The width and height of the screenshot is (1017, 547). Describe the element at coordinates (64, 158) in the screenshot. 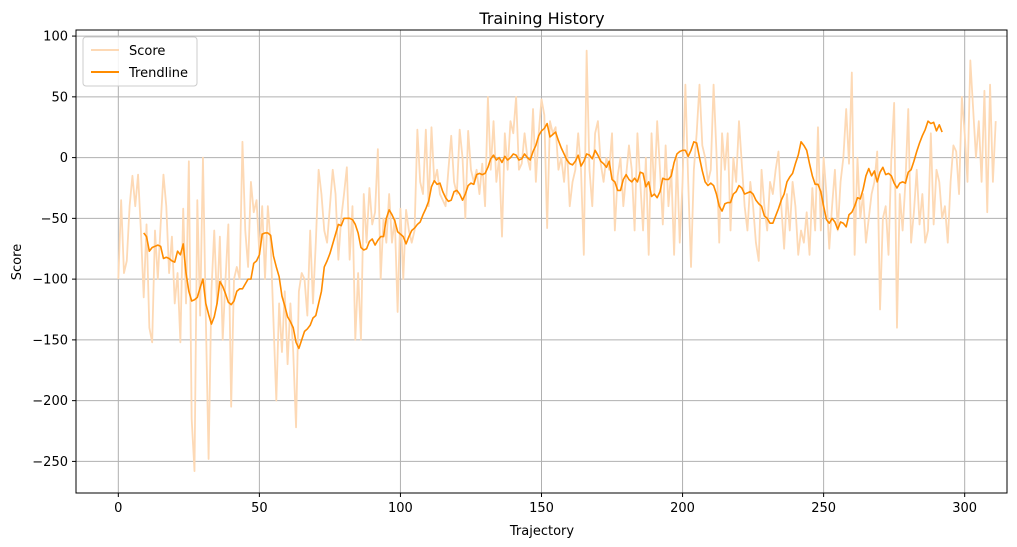

I see `y-tick-label: 0` at that location.